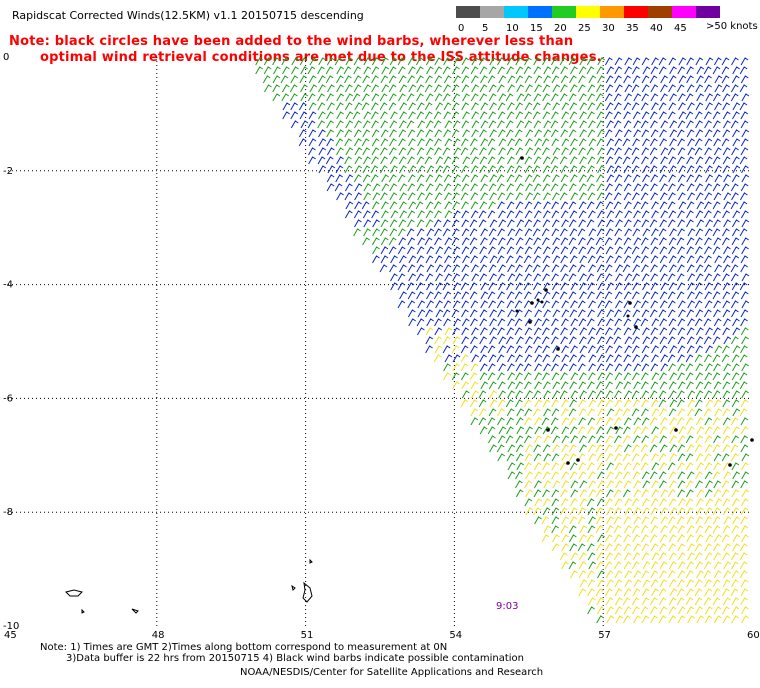  Describe the element at coordinates (455, 635) in the screenshot. I see `longitude-tick-label: 54` at that location.